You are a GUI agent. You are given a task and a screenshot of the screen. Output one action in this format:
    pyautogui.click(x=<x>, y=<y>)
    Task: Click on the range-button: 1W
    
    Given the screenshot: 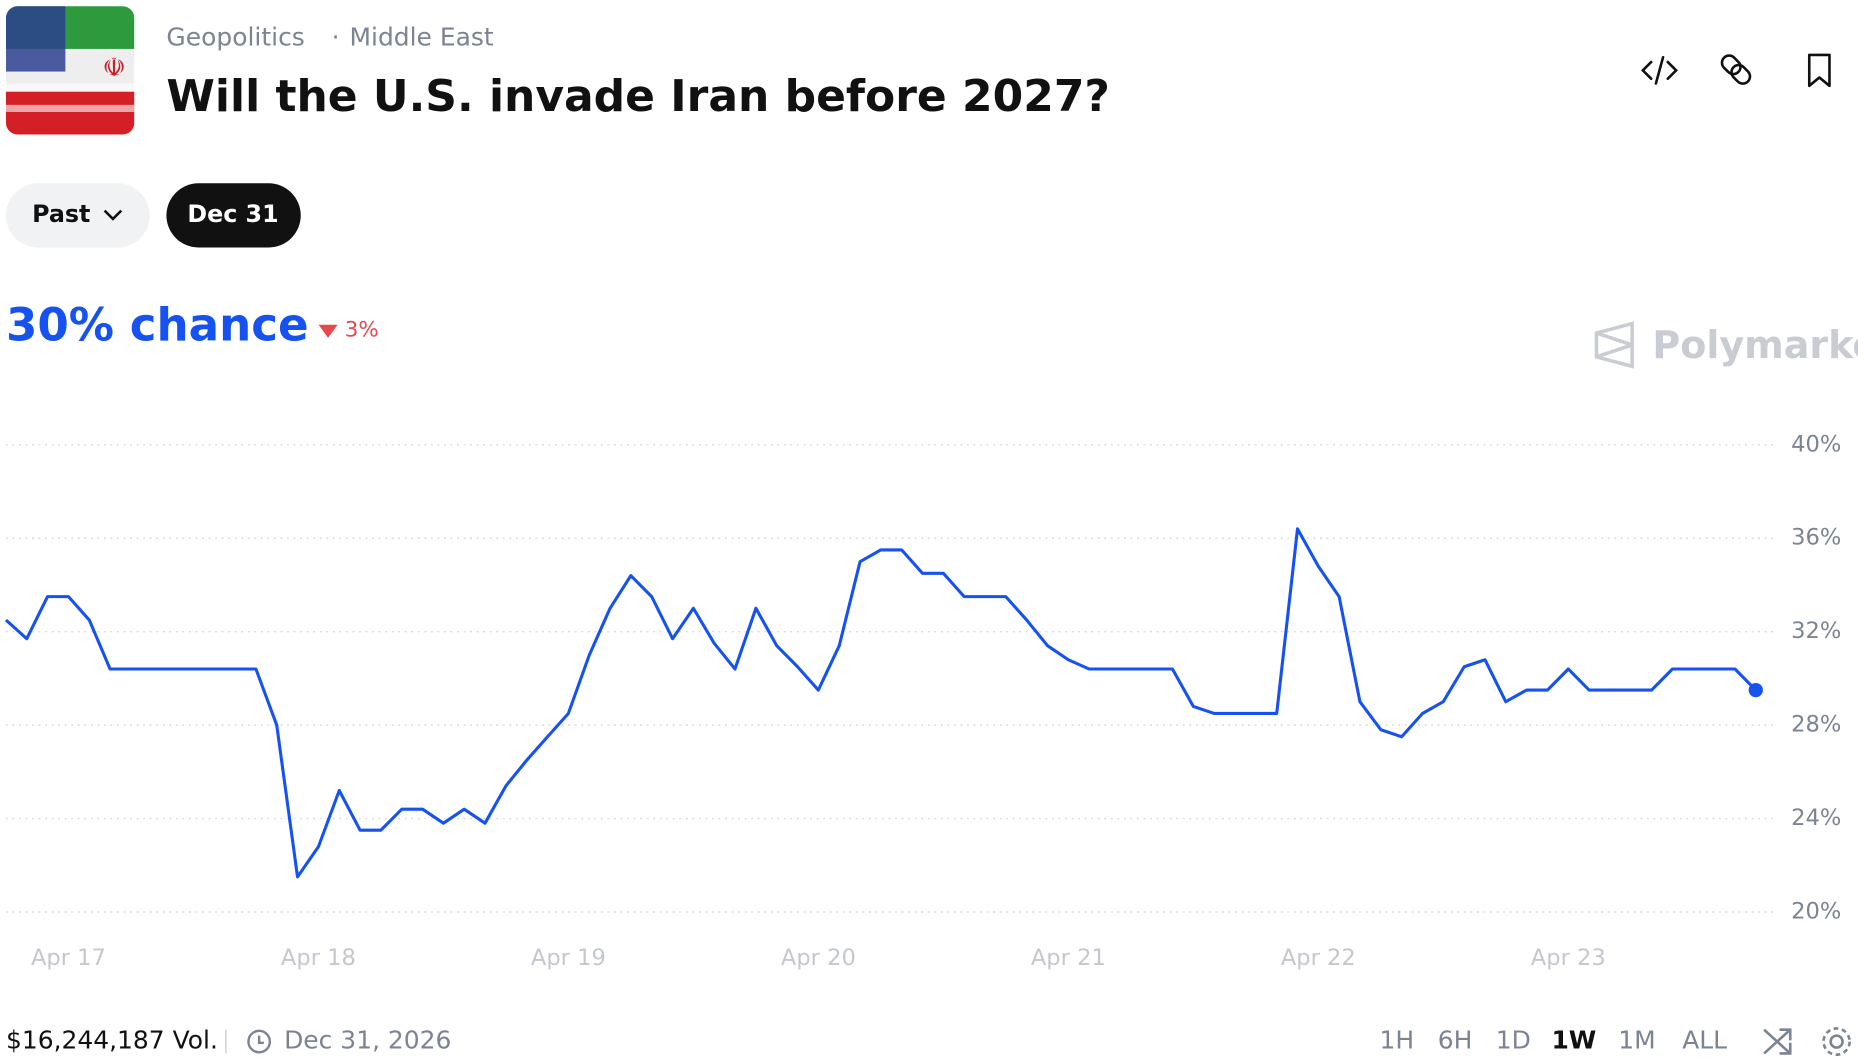 What is the action you would take?
    pyautogui.click(x=1573, y=1040)
    